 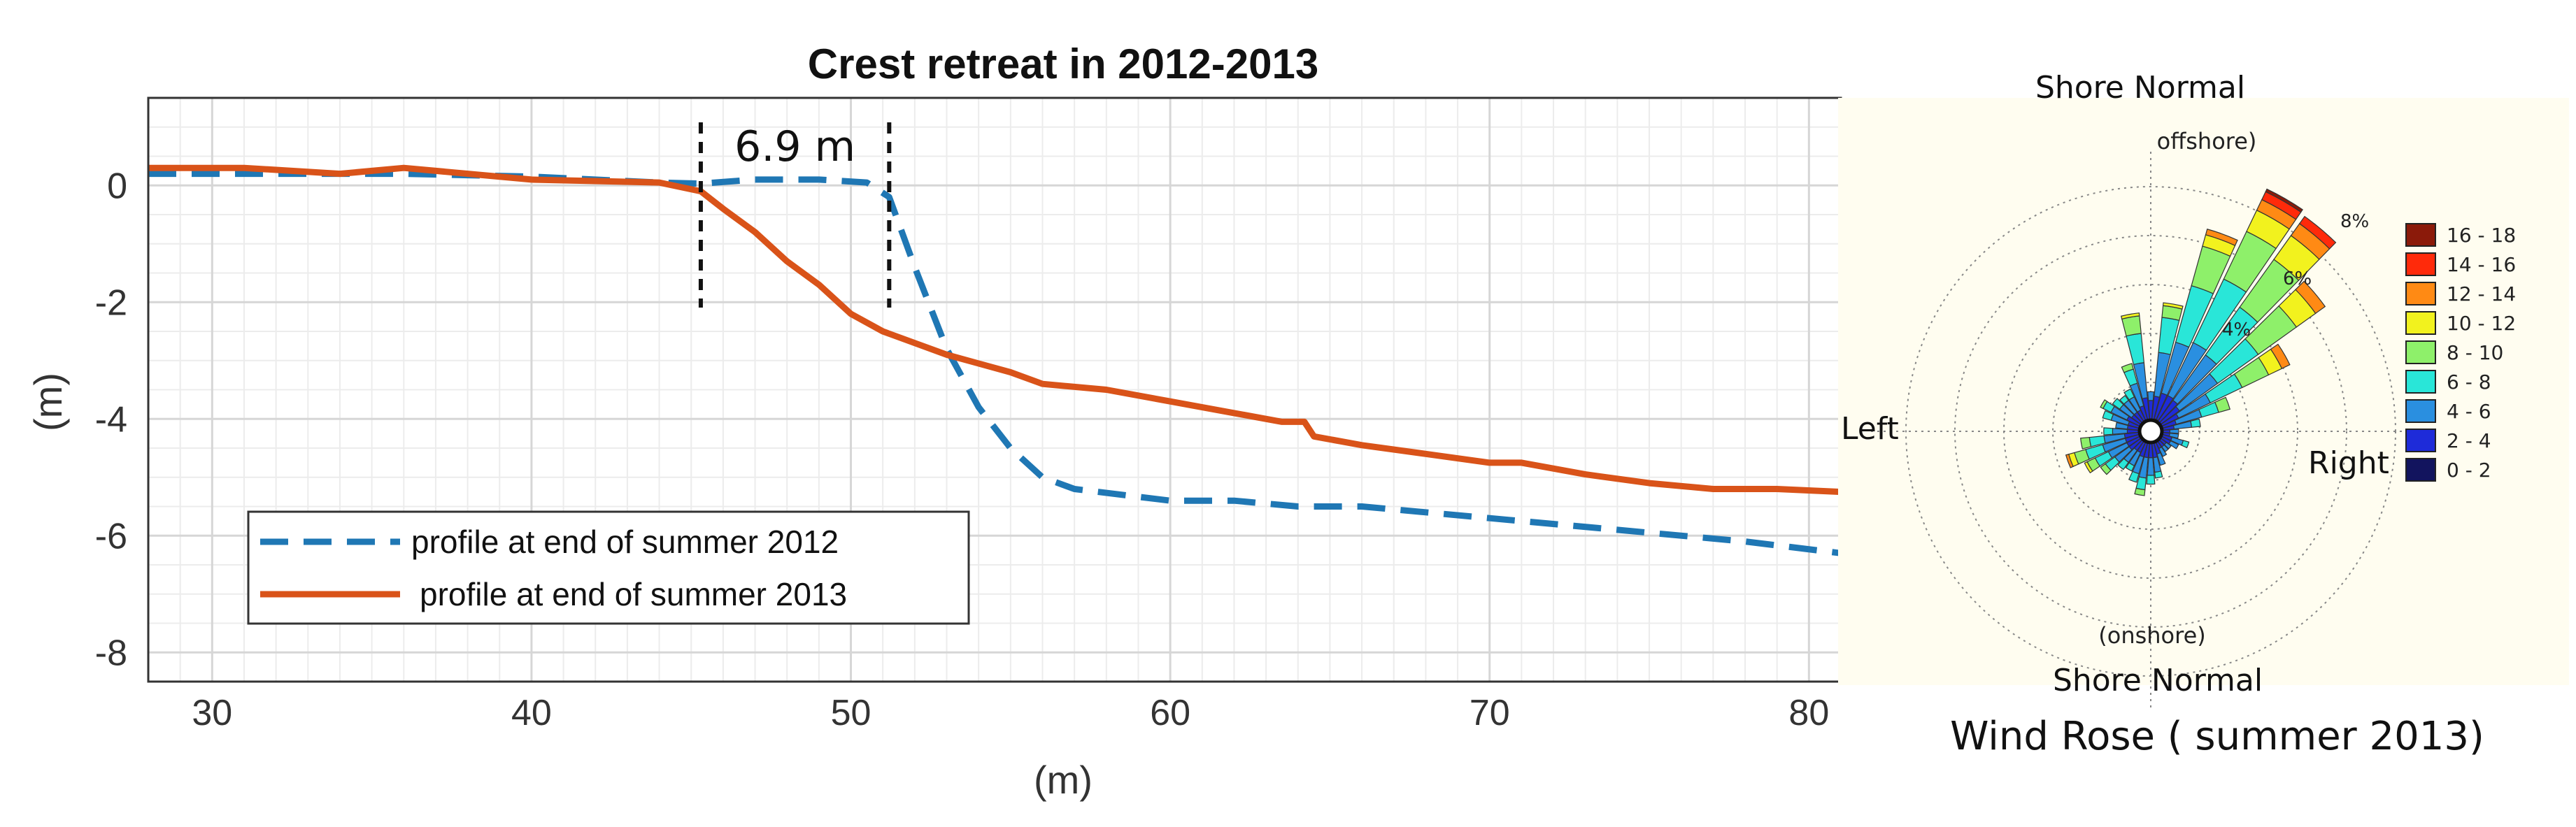 What do you see at coordinates (2481, 293) in the screenshot?
I see `legend-label: 12 - 14` at bounding box center [2481, 293].